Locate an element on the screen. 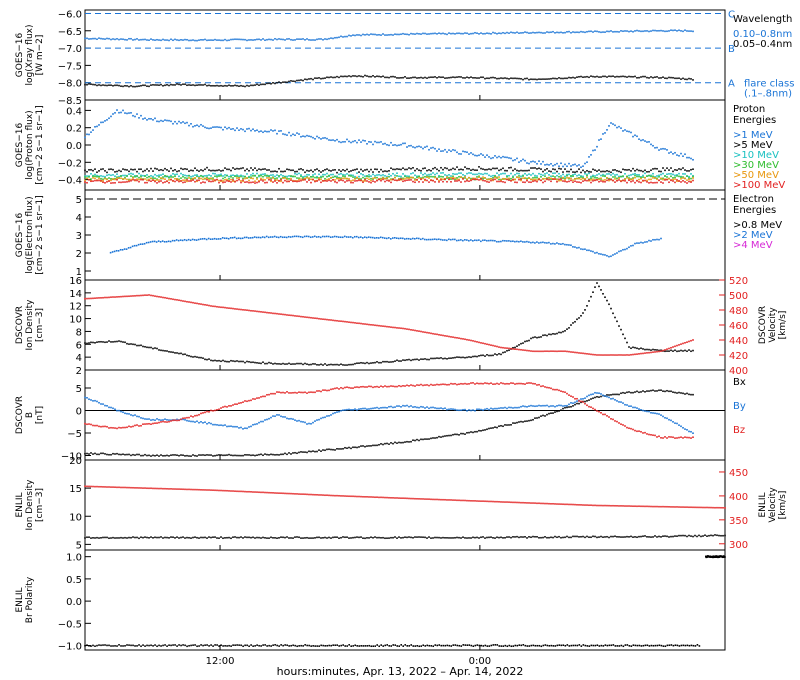 Image resolution: width=800 pixels, height=680 pixels. legend-title: Energies is located at coordinates (754, 210).